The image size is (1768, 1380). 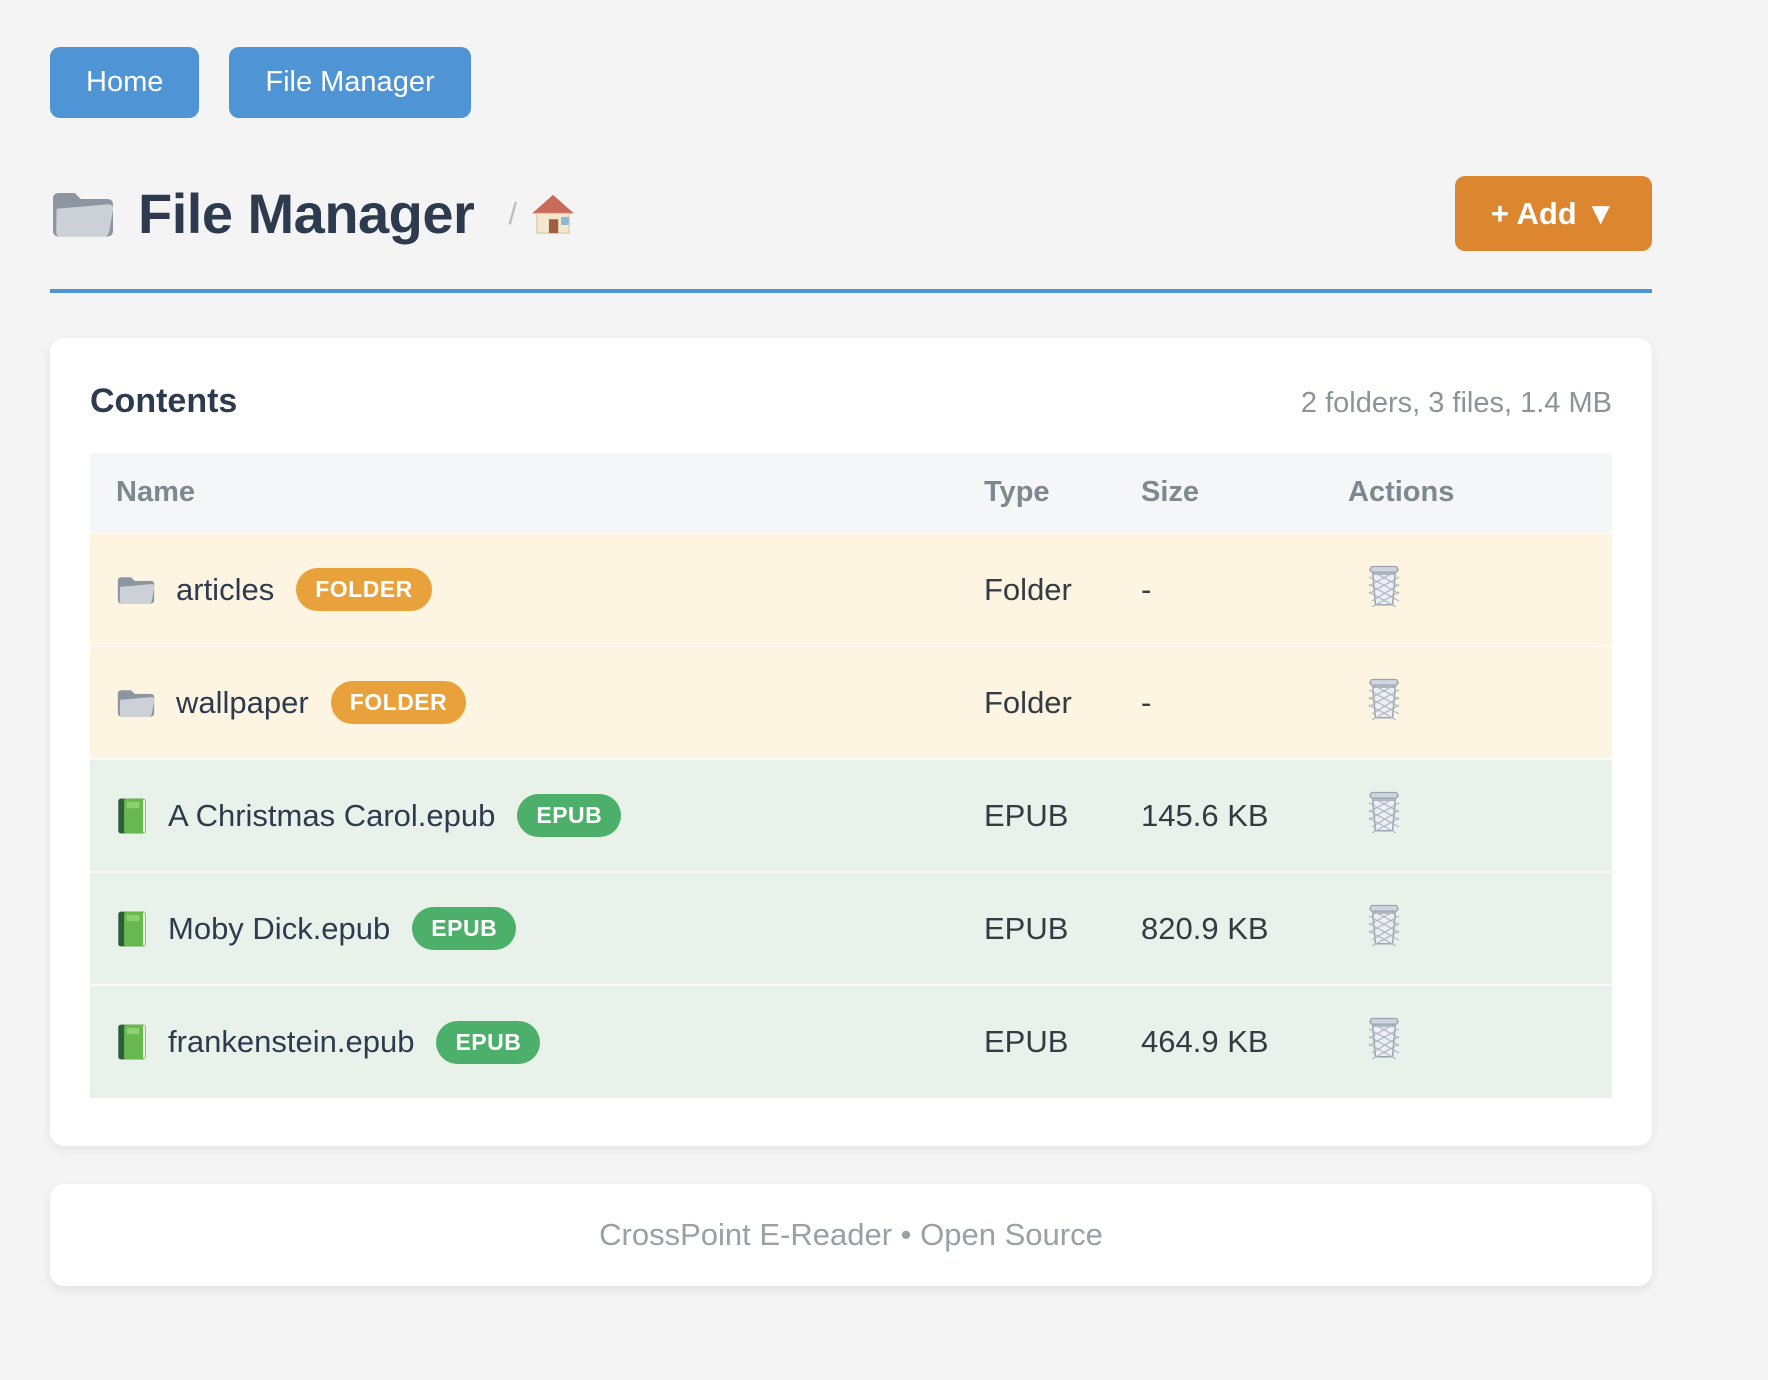 What do you see at coordinates (553, 214) in the screenshot?
I see `home-icon` at bounding box center [553, 214].